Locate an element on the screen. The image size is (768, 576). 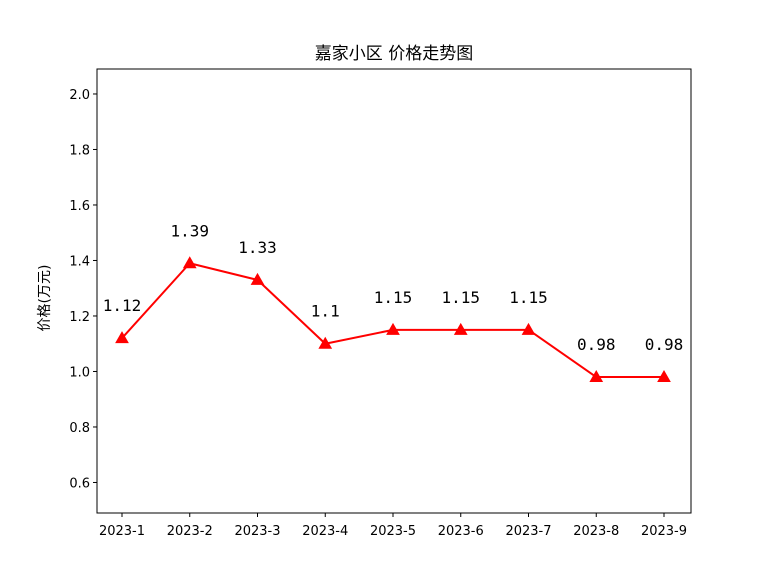
x-tick-label: 2023-9 is located at coordinates (664, 531).